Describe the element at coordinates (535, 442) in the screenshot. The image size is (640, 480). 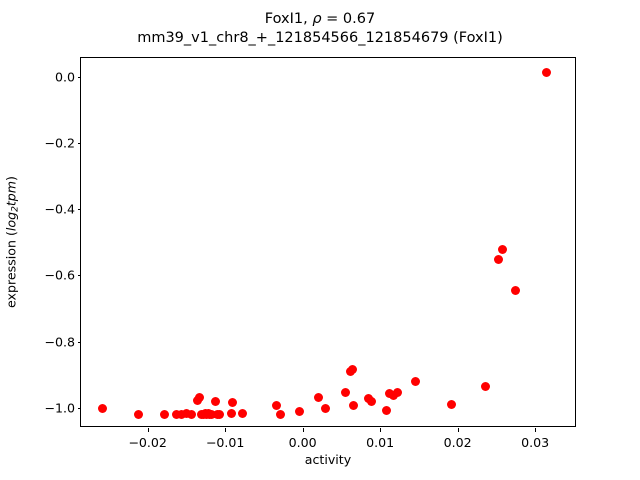
I see `x-tick-label: 0.03` at that location.